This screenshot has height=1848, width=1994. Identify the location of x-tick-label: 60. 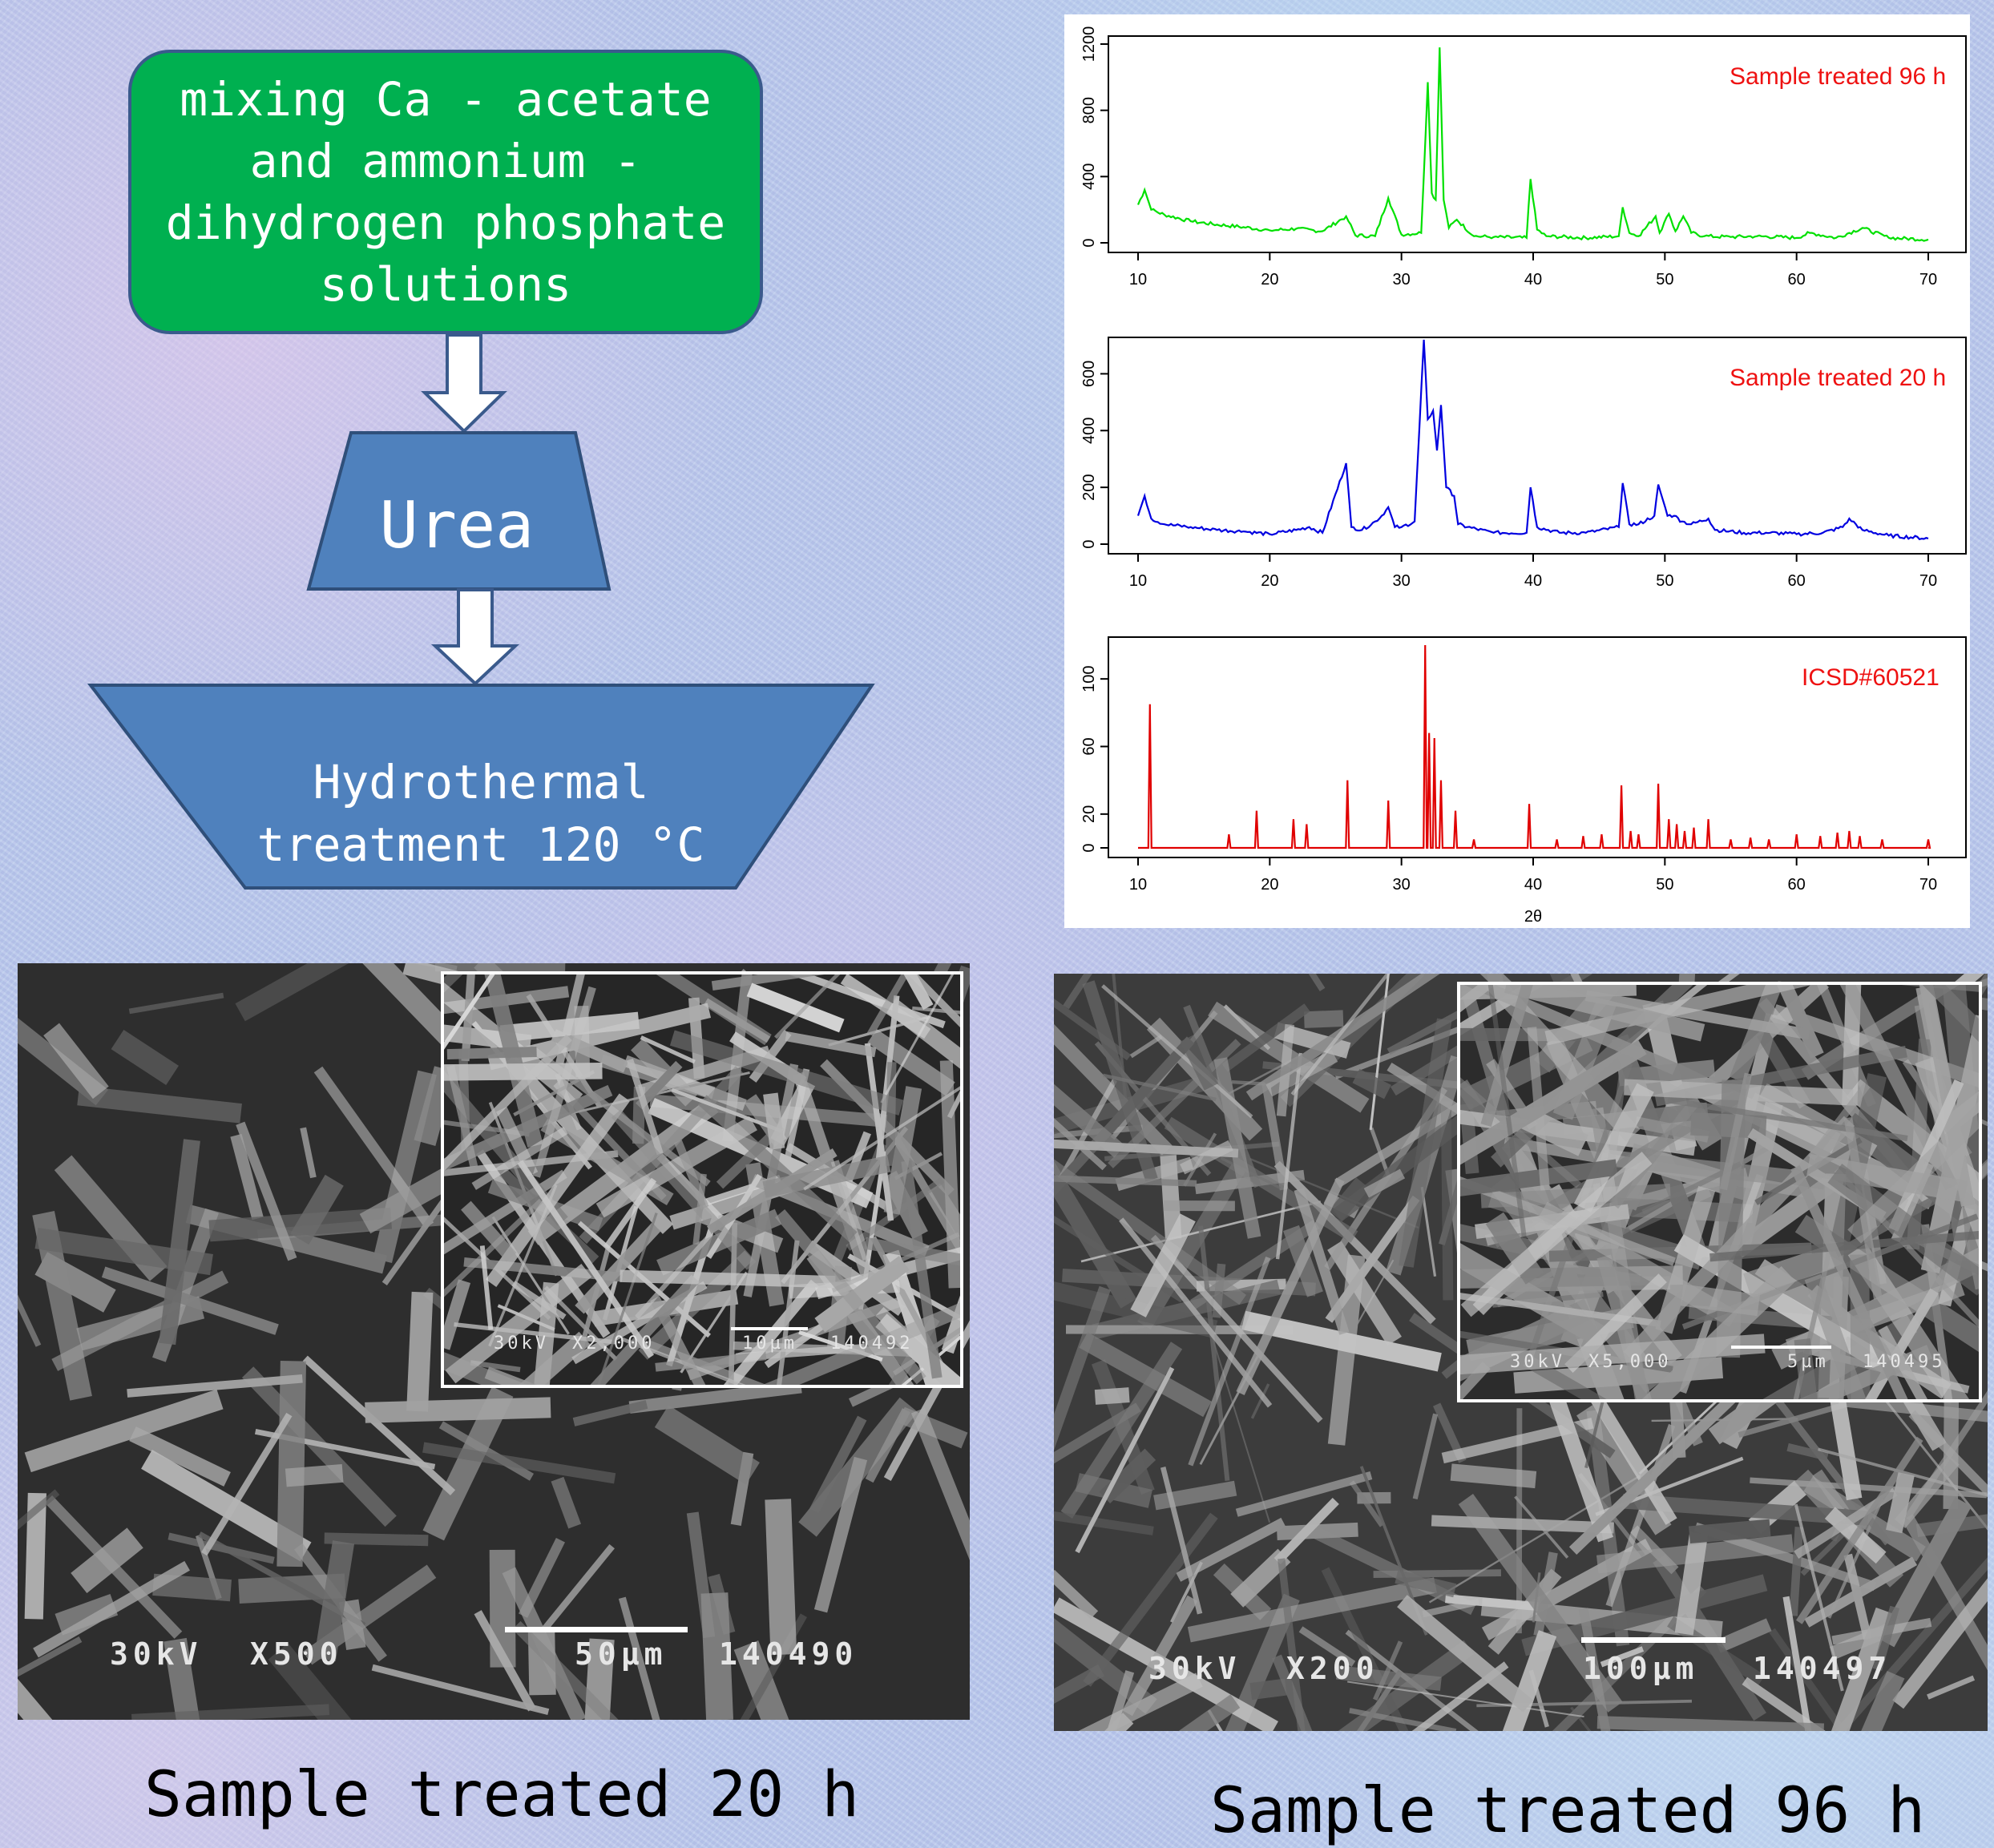
(1797, 885).